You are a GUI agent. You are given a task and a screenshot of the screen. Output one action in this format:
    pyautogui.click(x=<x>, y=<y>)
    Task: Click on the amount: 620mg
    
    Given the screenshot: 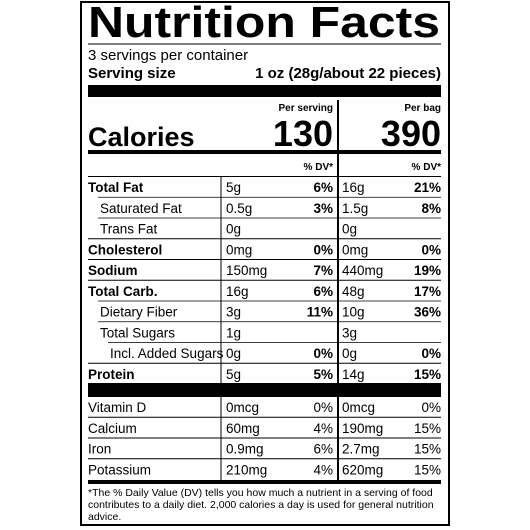 What is the action you would take?
    pyautogui.click(x=362, y=469)
    